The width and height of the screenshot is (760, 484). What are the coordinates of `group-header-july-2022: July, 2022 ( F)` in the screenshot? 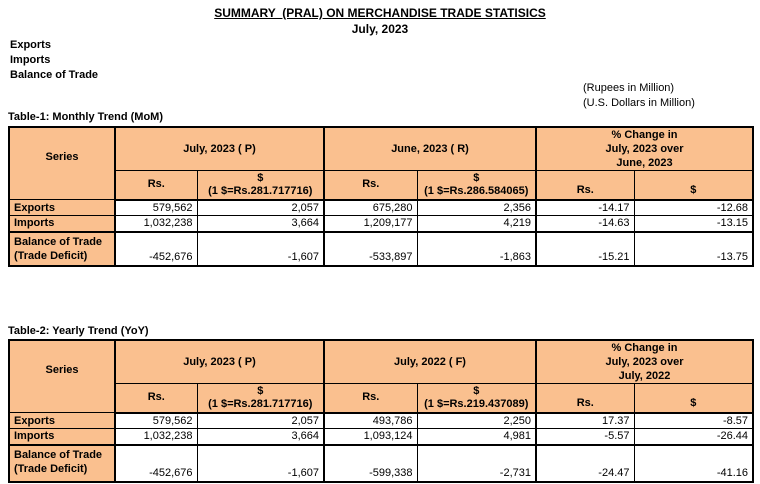 It's located at (430, 361).